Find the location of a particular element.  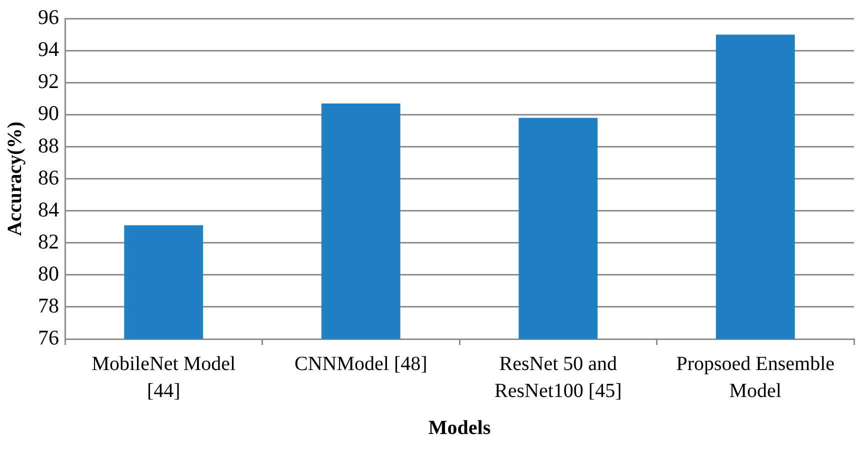

y-tick-label: 82 is located at coordinates (48, 241).